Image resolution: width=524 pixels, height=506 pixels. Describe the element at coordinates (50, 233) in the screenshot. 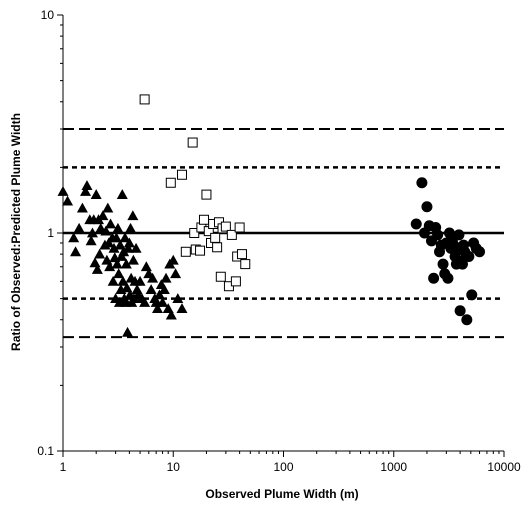

I see `y-tick-label: 1` at that location.